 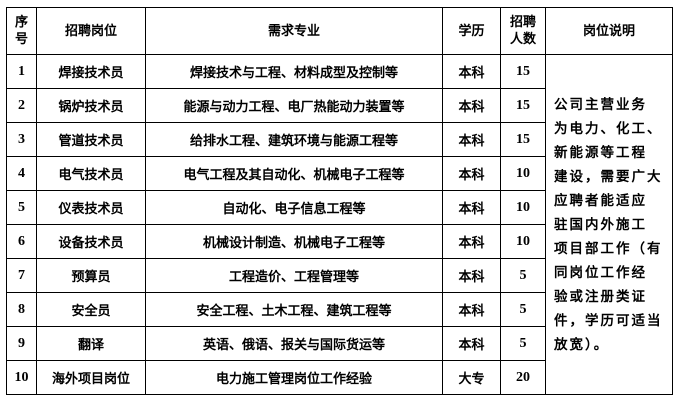 I want to click on major-cell: 安全工程、土木工程、建筑工程等, so click(x=294, y=309).